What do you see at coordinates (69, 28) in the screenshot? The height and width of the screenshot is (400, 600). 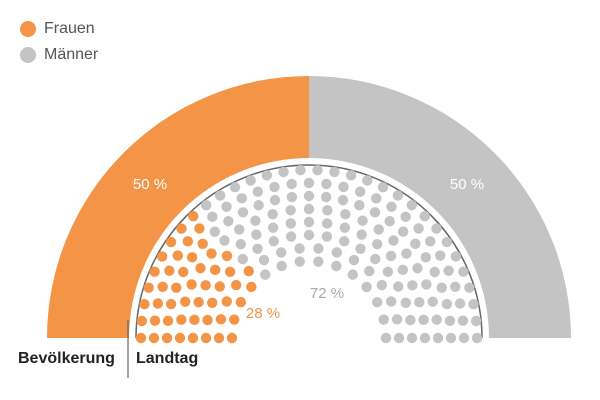 I see `legend-label-frauen: Frauen` at bounding box center [69, 28].